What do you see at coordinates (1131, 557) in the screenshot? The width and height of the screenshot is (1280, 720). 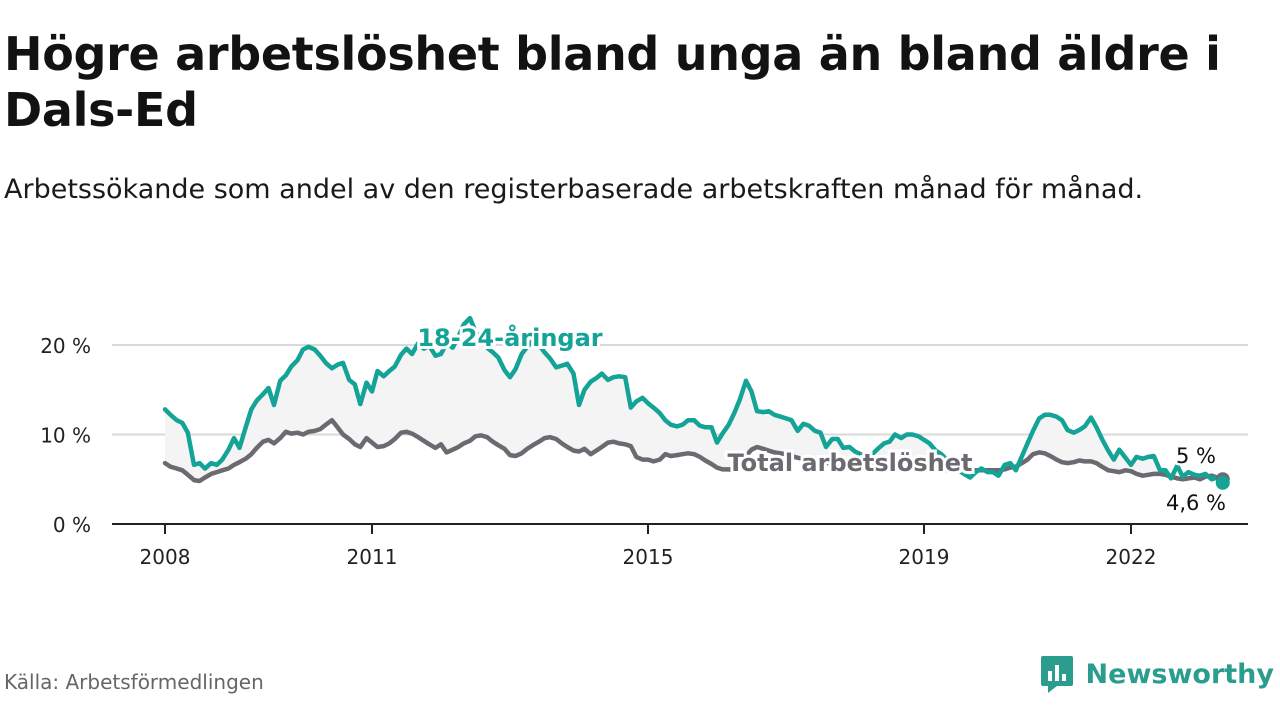 I see `x-tick-label: 2022` at bounding box center [1131, 557].